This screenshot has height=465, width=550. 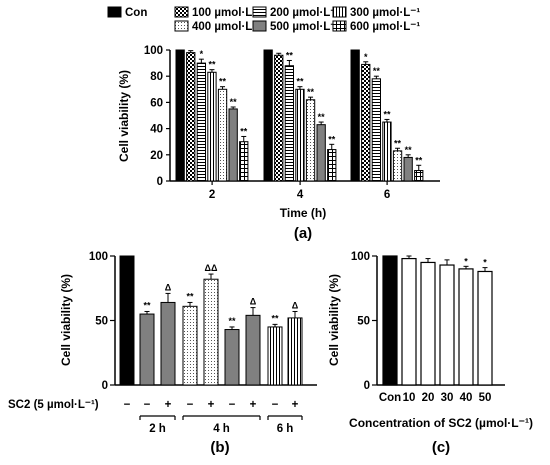 What do you see at coordinates (385, 13) in the screenshot?
I see `legend-label: 300 µmol·L⁻¹` at bounding box center [385, 13].